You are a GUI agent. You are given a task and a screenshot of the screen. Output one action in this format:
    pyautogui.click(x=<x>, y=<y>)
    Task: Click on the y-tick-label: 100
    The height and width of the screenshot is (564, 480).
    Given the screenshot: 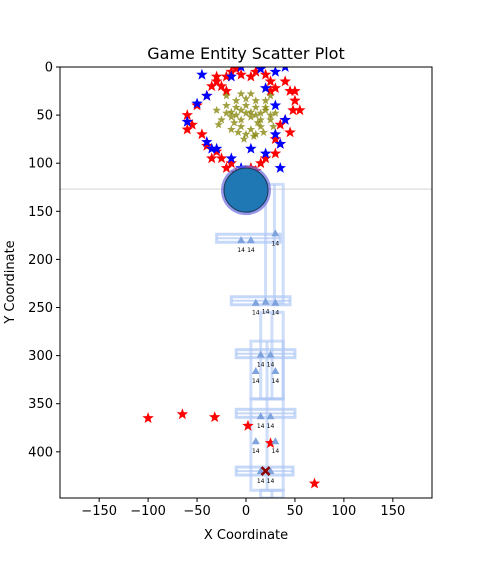 What is the action you would take?
    pyautogui.click(x=40, y=164)
    